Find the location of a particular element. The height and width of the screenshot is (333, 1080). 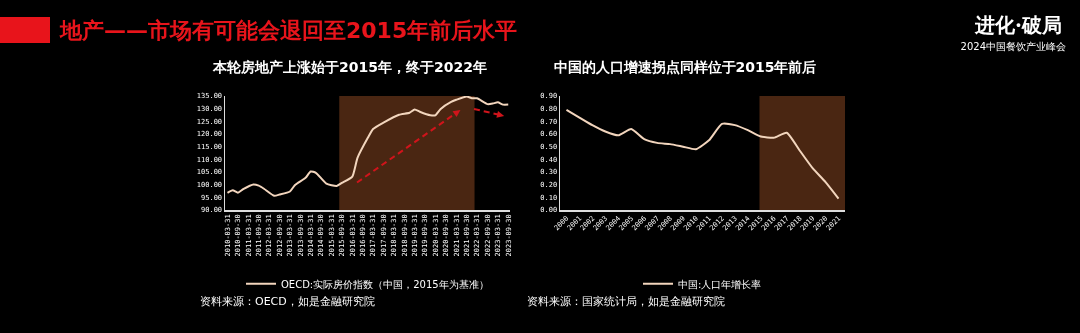

chart-title: 本轮房地产上涨始于2015年，终于2022年 is located at coordinates (349, 66).